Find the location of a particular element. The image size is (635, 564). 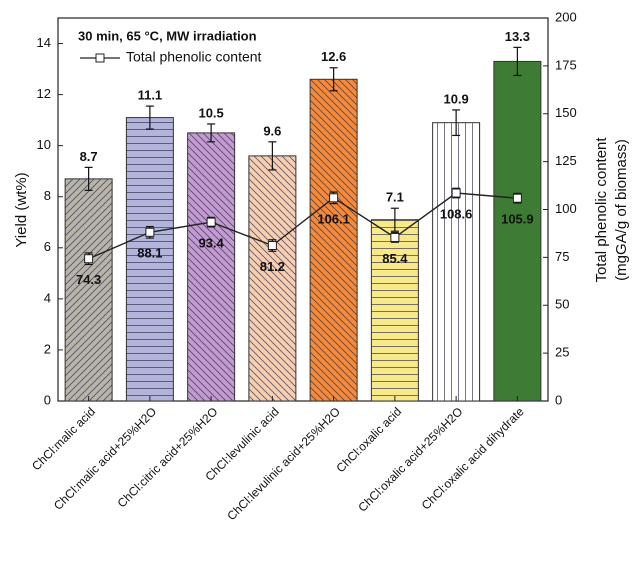

y-tick-label: 8 is located at coordinates (47, 195).